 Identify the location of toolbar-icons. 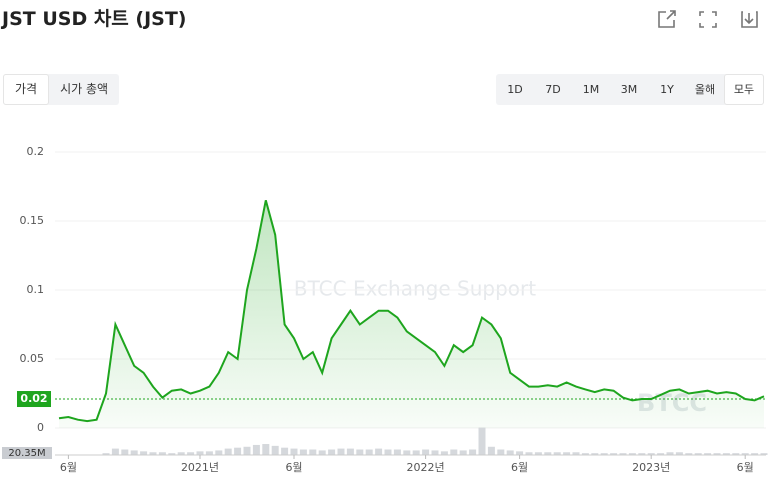
(711, 19).